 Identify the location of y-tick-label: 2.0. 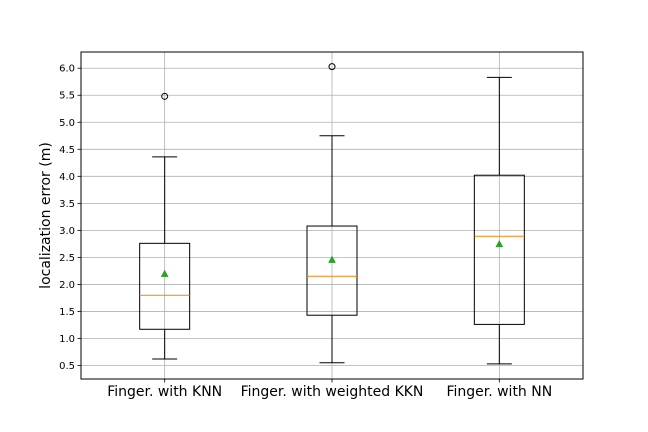
(67, 285).